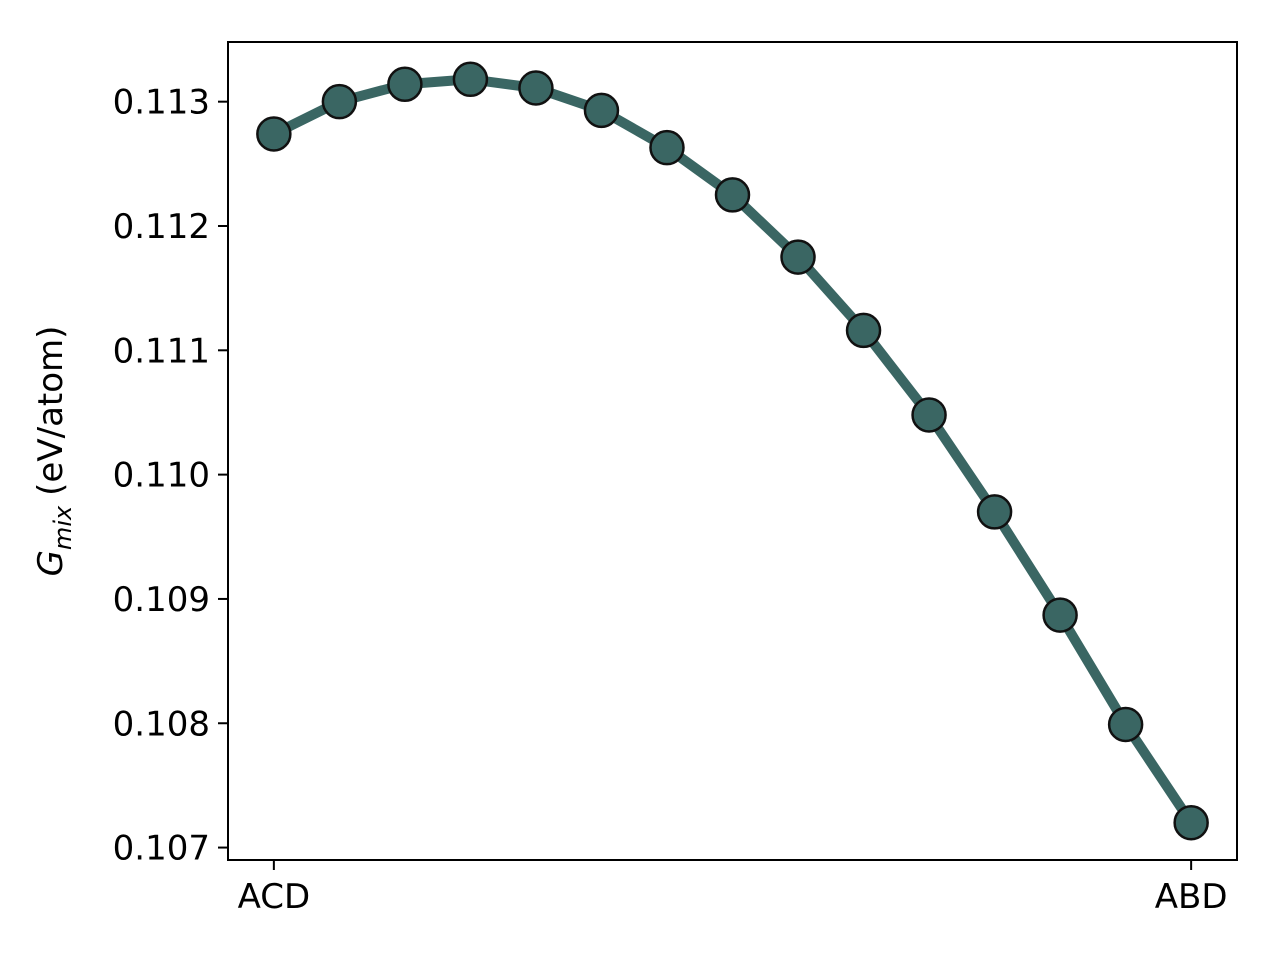 The width and height of the screenshot is (1280, 960). I want to click on y-tick-label: 0.108, so click(161, 724).